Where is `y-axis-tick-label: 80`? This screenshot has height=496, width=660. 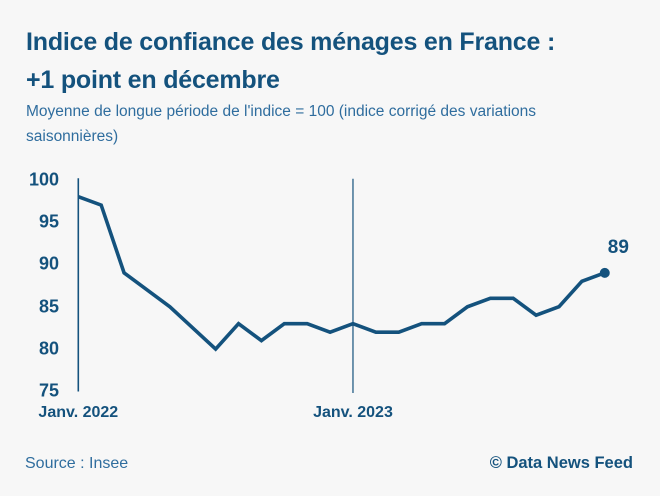 y-axis-tick-label: 80 is located at coordinates (48, 348).